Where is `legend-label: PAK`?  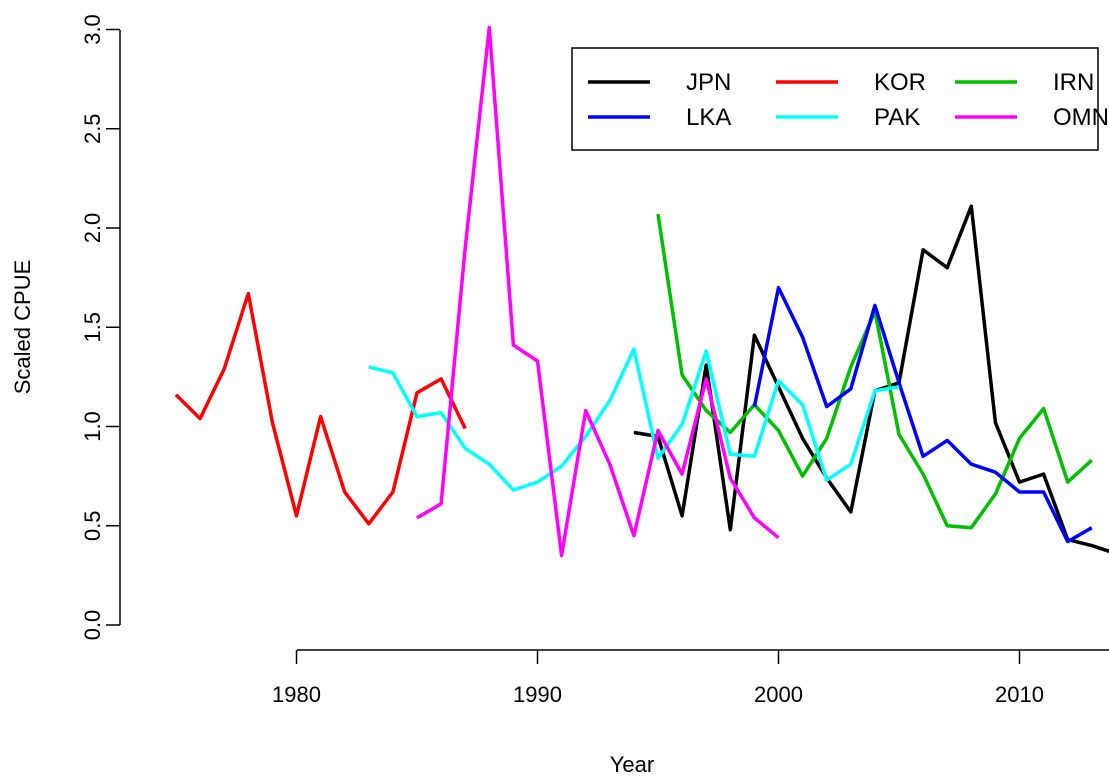
legend-label: PAK is located at coordinates (897, 117).